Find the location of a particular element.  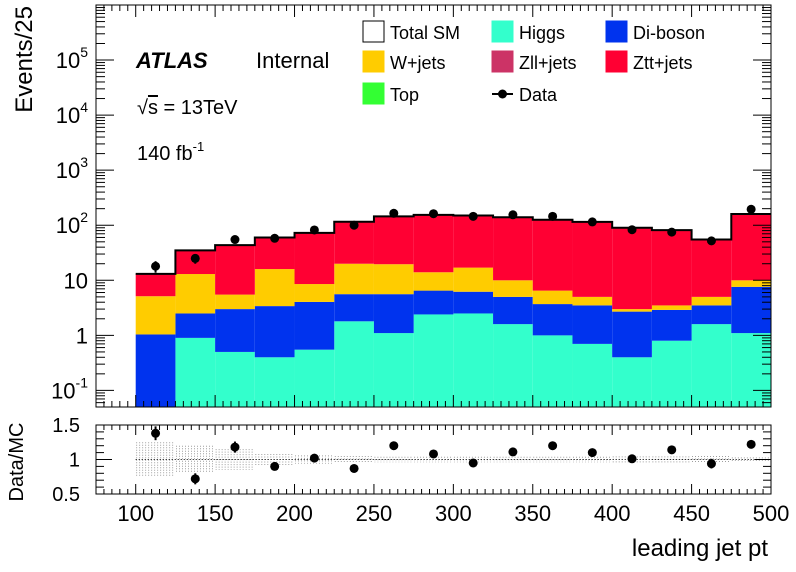

legend-item-zll-jets: Zll+jets is located at coordinates (534, 61).